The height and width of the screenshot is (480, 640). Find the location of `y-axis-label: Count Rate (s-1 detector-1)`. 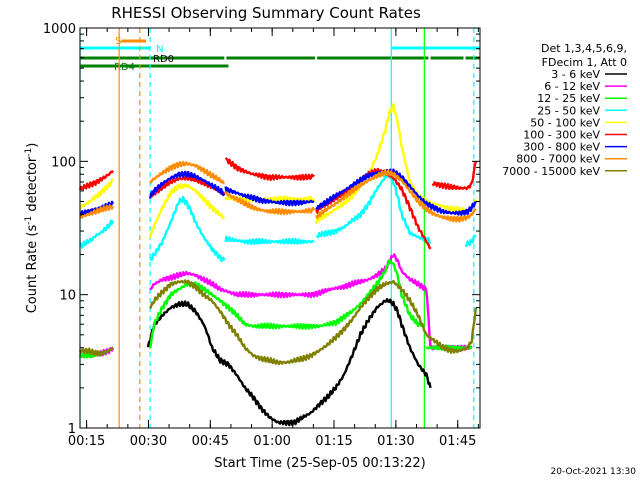

y-axis-label: Count Rate (s-1 detector-1) is located at coordinates (32, 228).